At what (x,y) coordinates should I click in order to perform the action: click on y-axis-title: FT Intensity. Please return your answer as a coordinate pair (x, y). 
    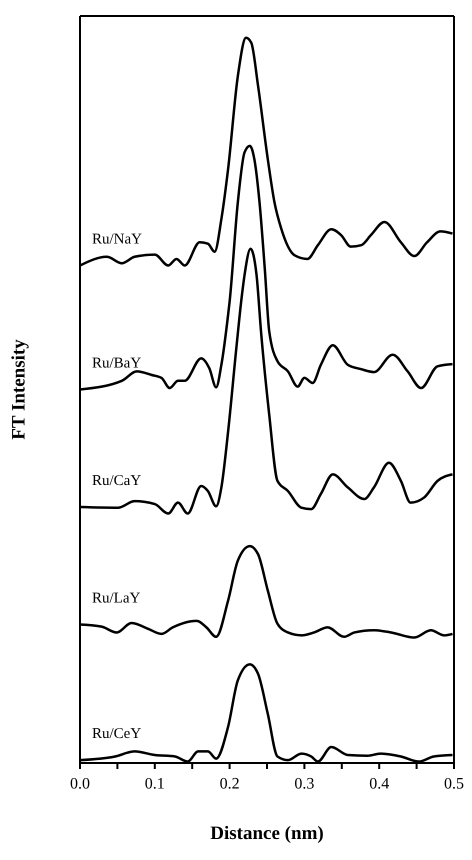
    Looking at the image, I should click on (19, 389).